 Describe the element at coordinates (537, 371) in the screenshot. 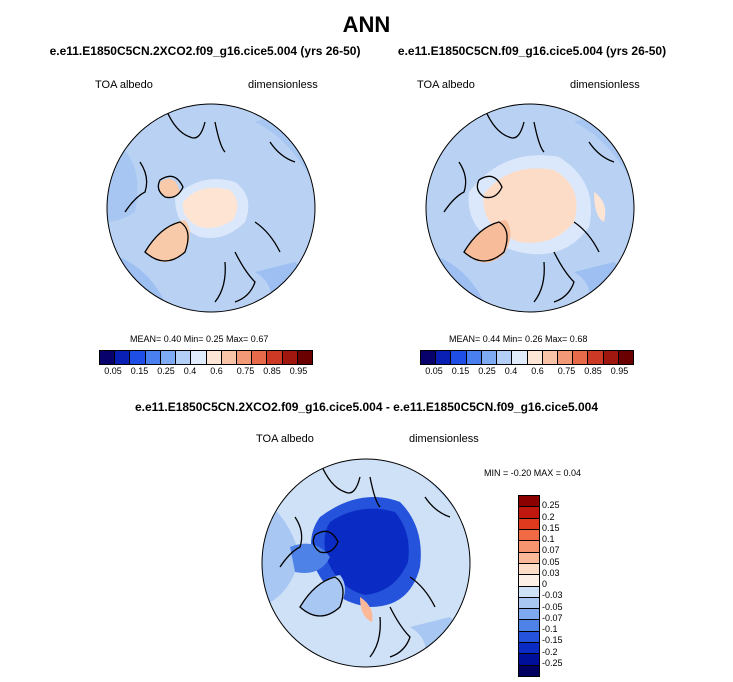

I see `panel-2-colorbar-tick-label: 0.6` at that location.